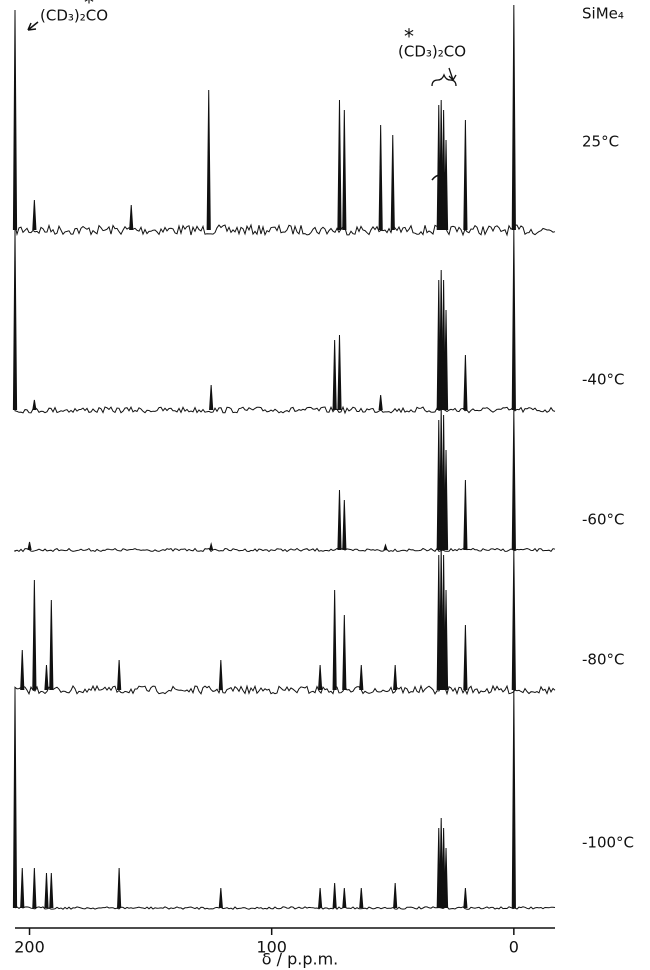 This screenshot has height=970, width=650. I want to click on trace-label: 25°C, so click(600, 142).